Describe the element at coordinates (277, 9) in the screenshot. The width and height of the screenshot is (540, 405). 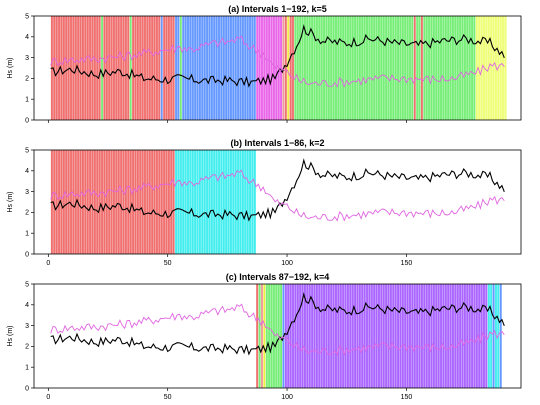
I see `panel-title: (a) Intervals 1−192, k=5` at that location.